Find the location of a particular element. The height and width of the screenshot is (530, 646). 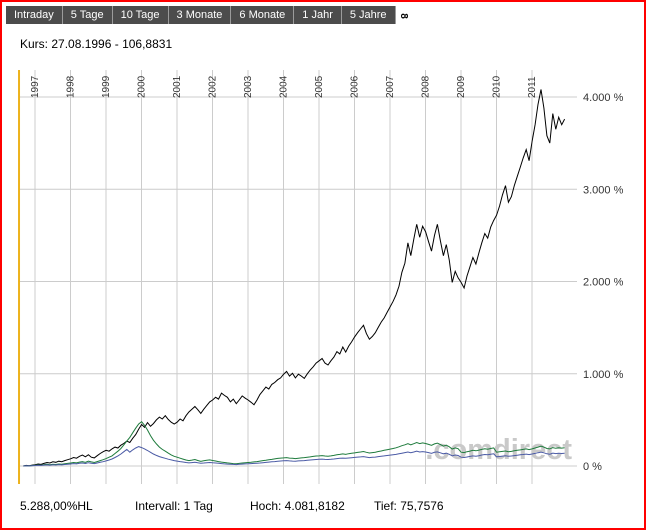

x-axis-year-label: 1999 is located at coordinates (106, 86).